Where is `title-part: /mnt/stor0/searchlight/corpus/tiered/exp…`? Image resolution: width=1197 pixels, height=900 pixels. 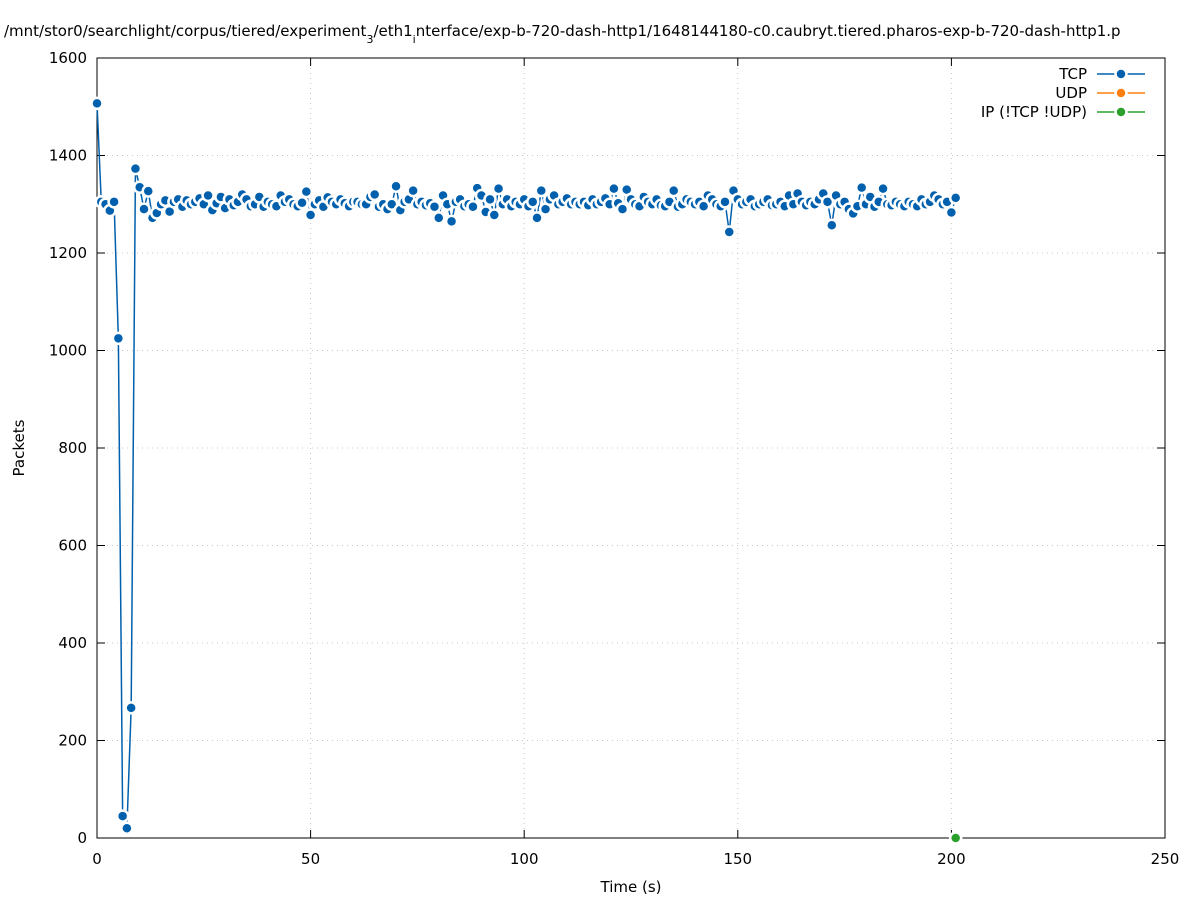
title-part: /mnt/stor0/searchlight/corpus/tiered/exp… is located at coordinates (185, 31).